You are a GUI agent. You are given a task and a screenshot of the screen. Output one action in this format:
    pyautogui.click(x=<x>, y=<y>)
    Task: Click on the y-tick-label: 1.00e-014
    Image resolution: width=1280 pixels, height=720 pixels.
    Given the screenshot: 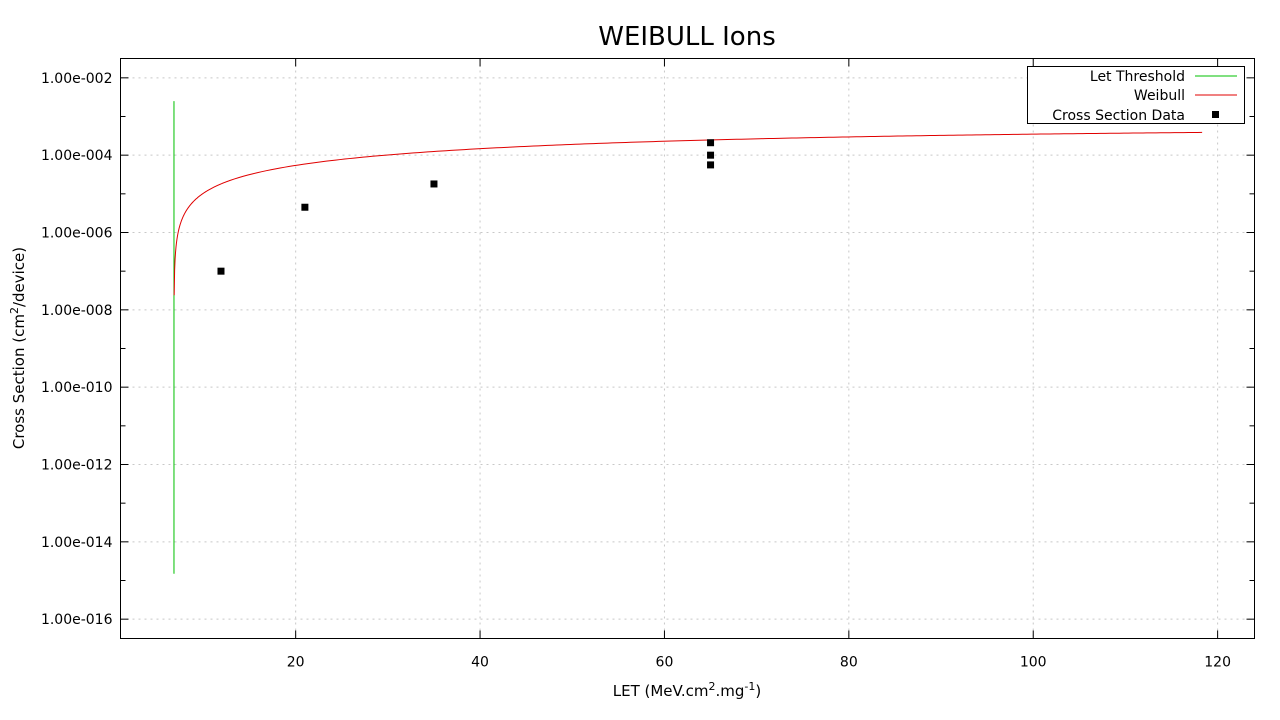 What is the action you would take?
    pyautogui.click(x=77, y=543)
    